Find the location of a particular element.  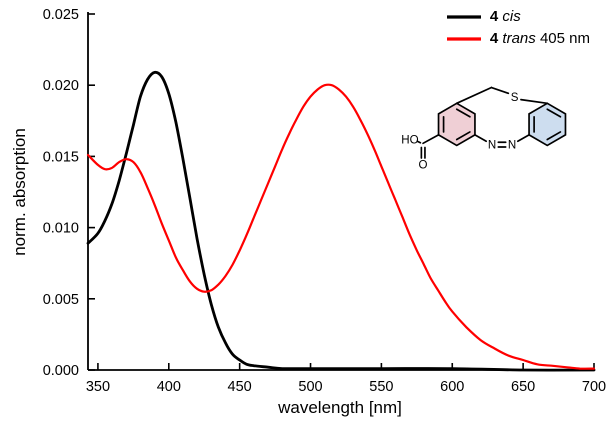

svg-text: 0.010 is located at coordinates (61, 229).